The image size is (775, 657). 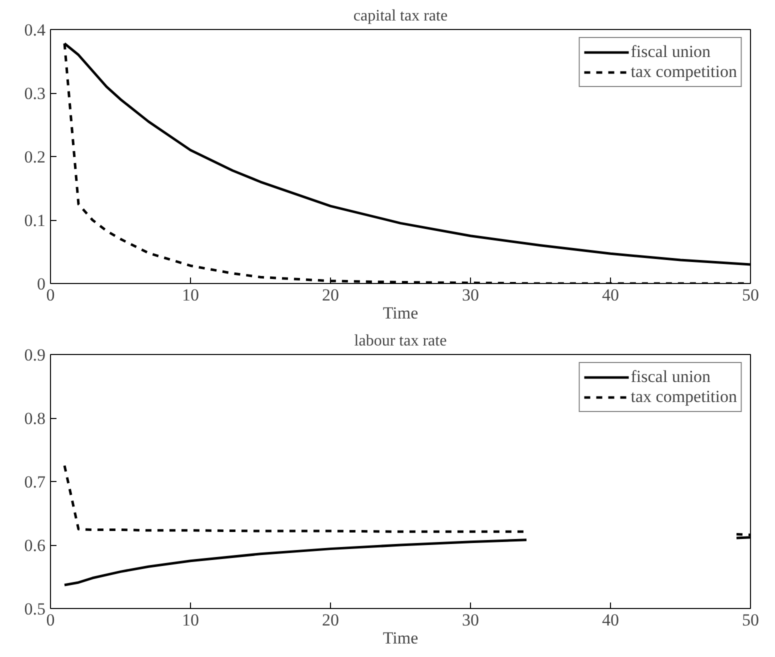 What do you see at coordinates (35, 418) in the screenshot?
I see `y-tick-label: 0.8` at bounding box center [35, 418].